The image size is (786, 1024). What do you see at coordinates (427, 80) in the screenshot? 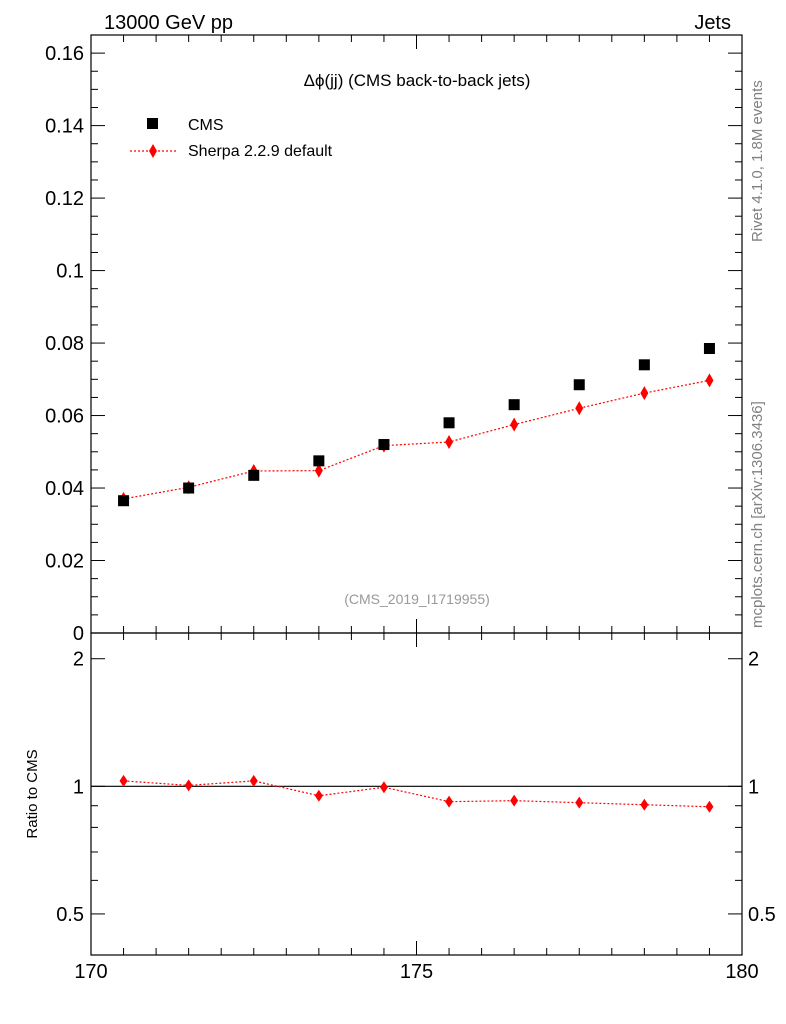
I see `title-text: (jj) (CMS back-to-back jets)` at bounding box center [427, 80].